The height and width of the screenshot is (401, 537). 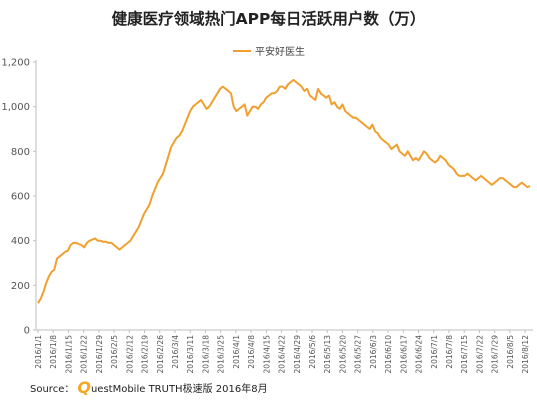 I want to click on x-tick-label: 2016/6/17, so click(x=403, y=354).